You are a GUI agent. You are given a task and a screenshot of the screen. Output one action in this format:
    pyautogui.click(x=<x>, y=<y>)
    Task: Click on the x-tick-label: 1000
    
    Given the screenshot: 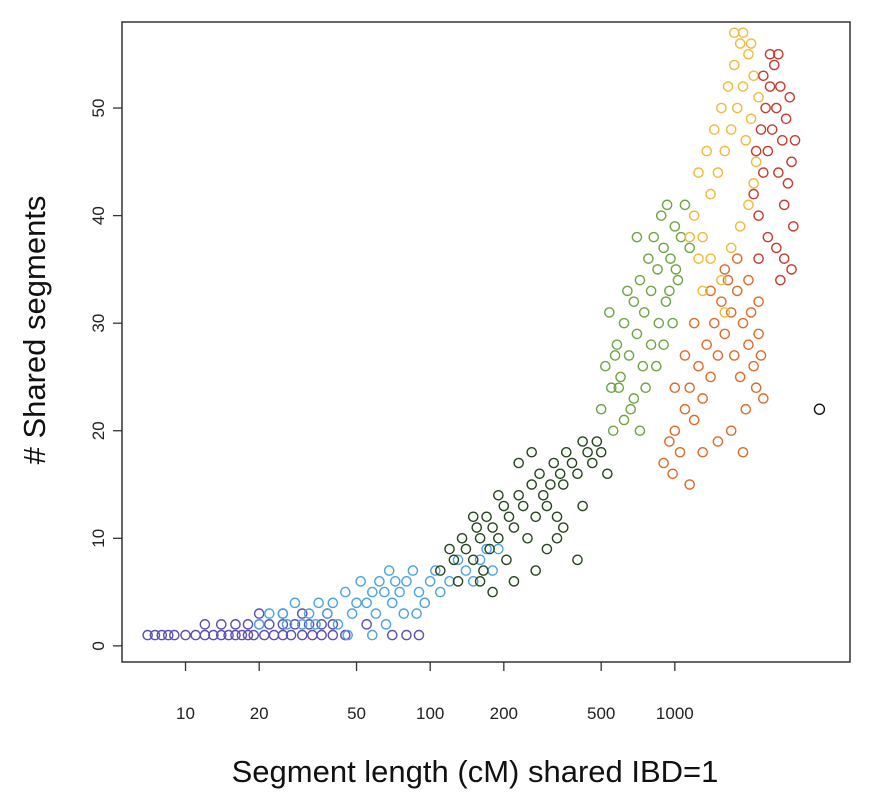 What is the action you would take?
    pyautogui.click(x=675, y=713)
    